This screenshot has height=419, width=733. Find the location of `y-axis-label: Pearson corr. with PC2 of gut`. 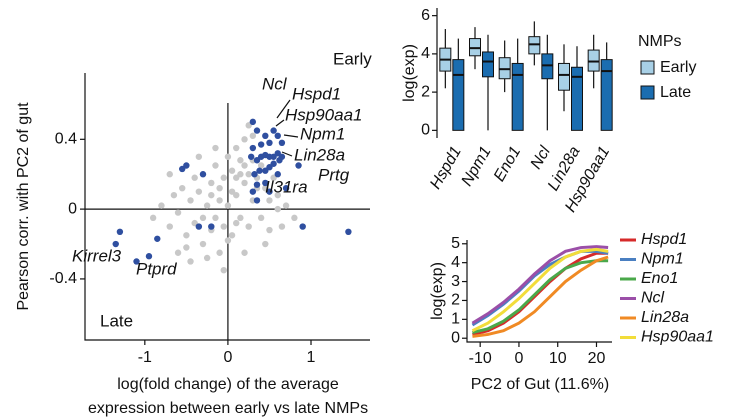

y-axis-label: Pearson corr. with PC2 of gut is located at coordinates (23, 206).